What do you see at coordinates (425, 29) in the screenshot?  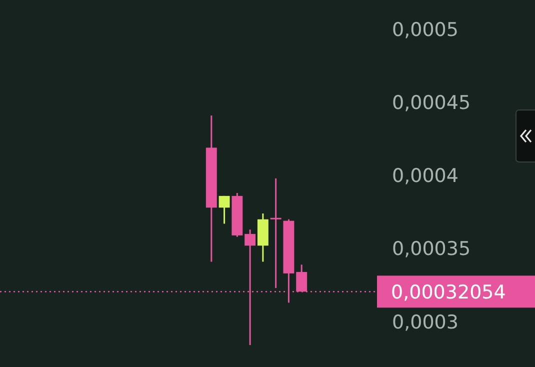 I see `y-tick-label: 0,0005` at bounding box center [425, 29].